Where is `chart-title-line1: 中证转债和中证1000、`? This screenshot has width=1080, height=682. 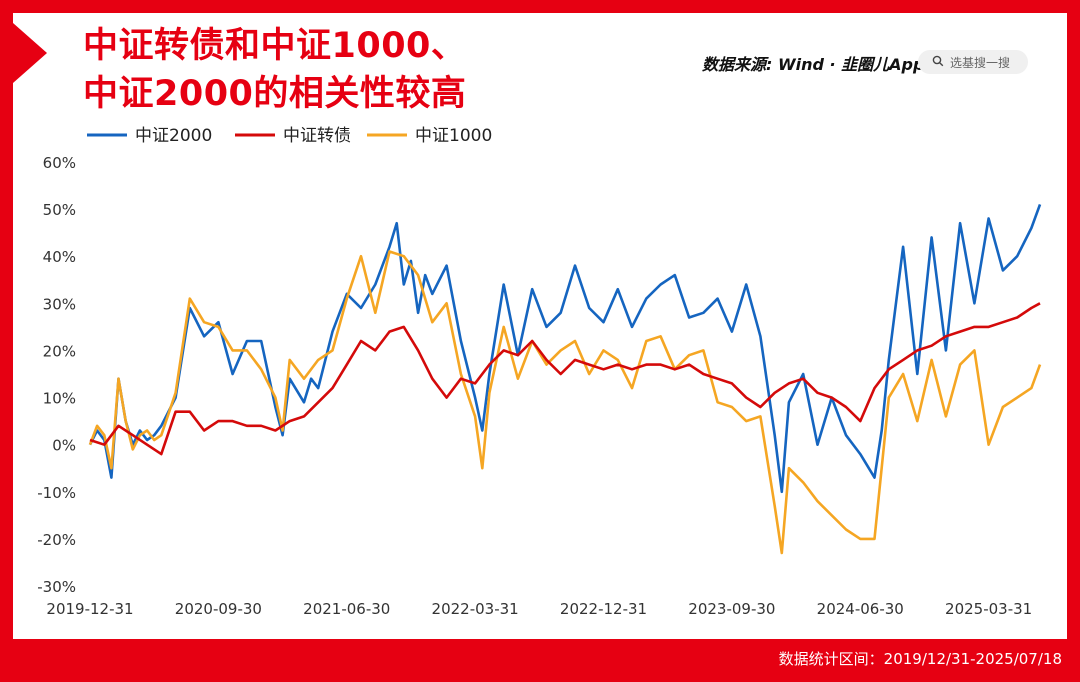
chart-title-line1: 中证转债和中证1000、 is located at coordinates (275, 46).